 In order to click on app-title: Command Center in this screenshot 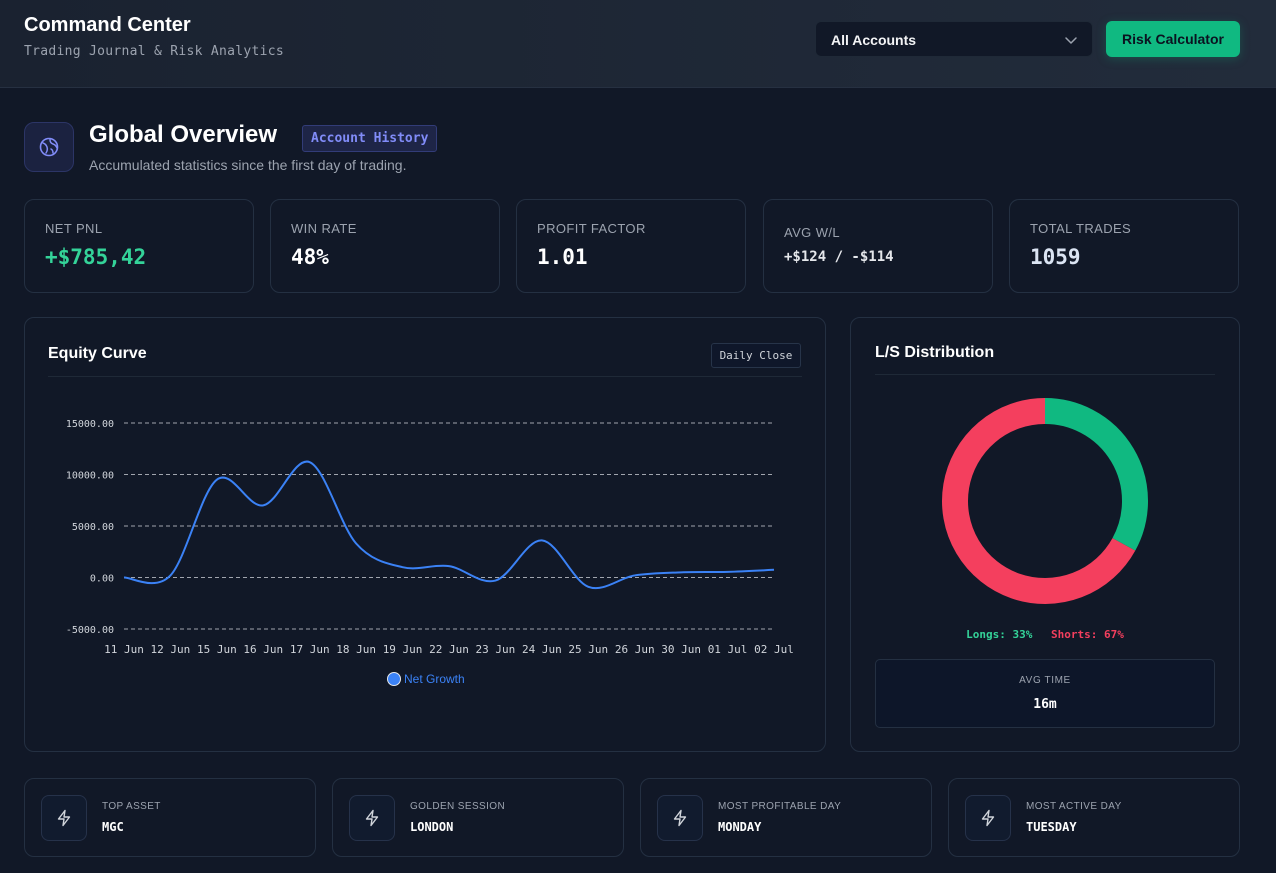, I will do `click(107, 25)`.